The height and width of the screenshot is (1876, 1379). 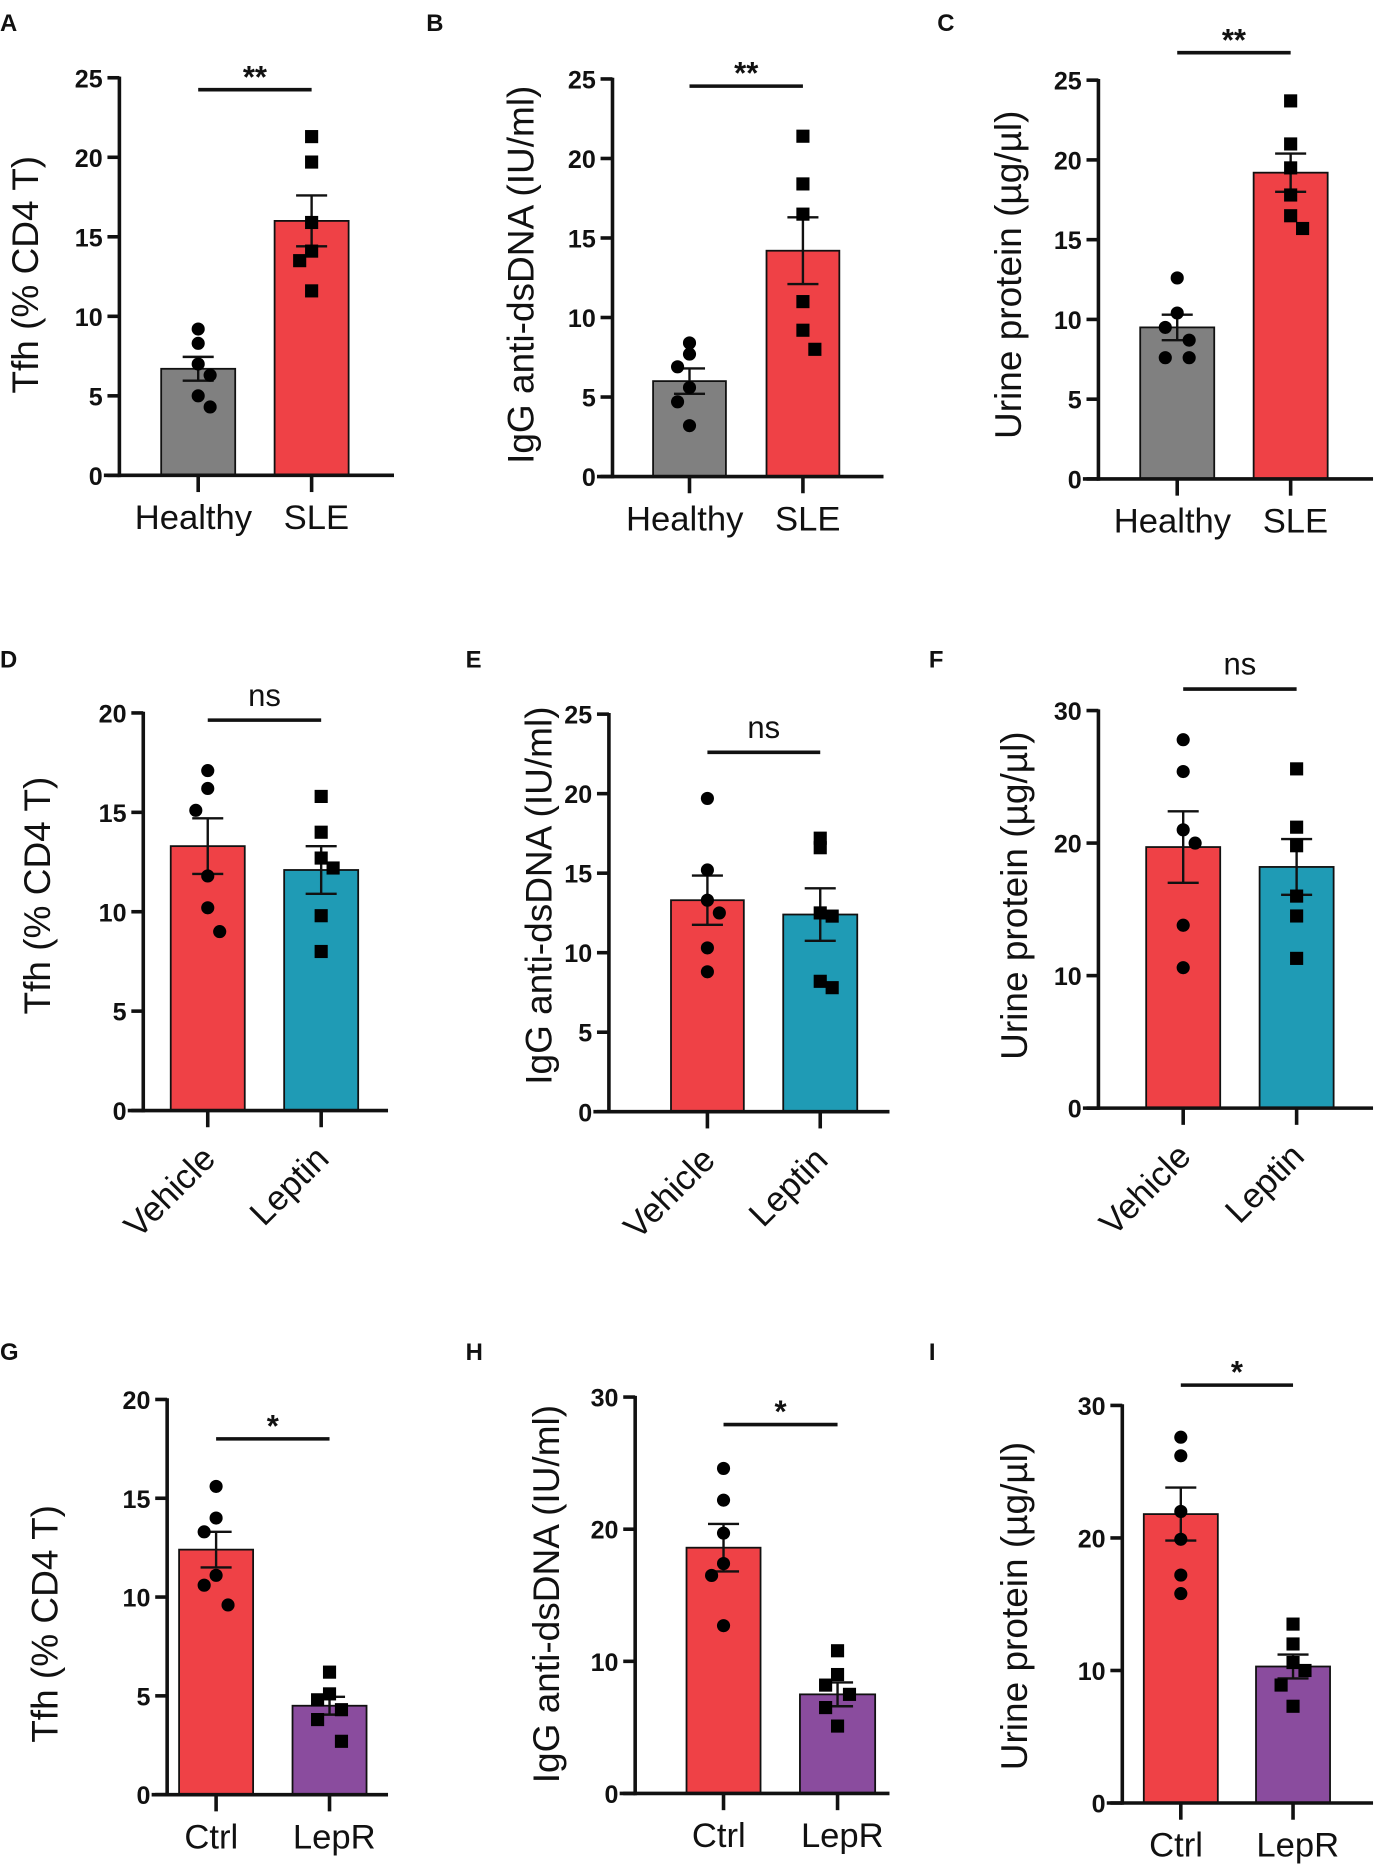 What do you see at coordinates (8, 660) in the screenshot?
I see `panel-label: D` at bounding box center [8, 660].